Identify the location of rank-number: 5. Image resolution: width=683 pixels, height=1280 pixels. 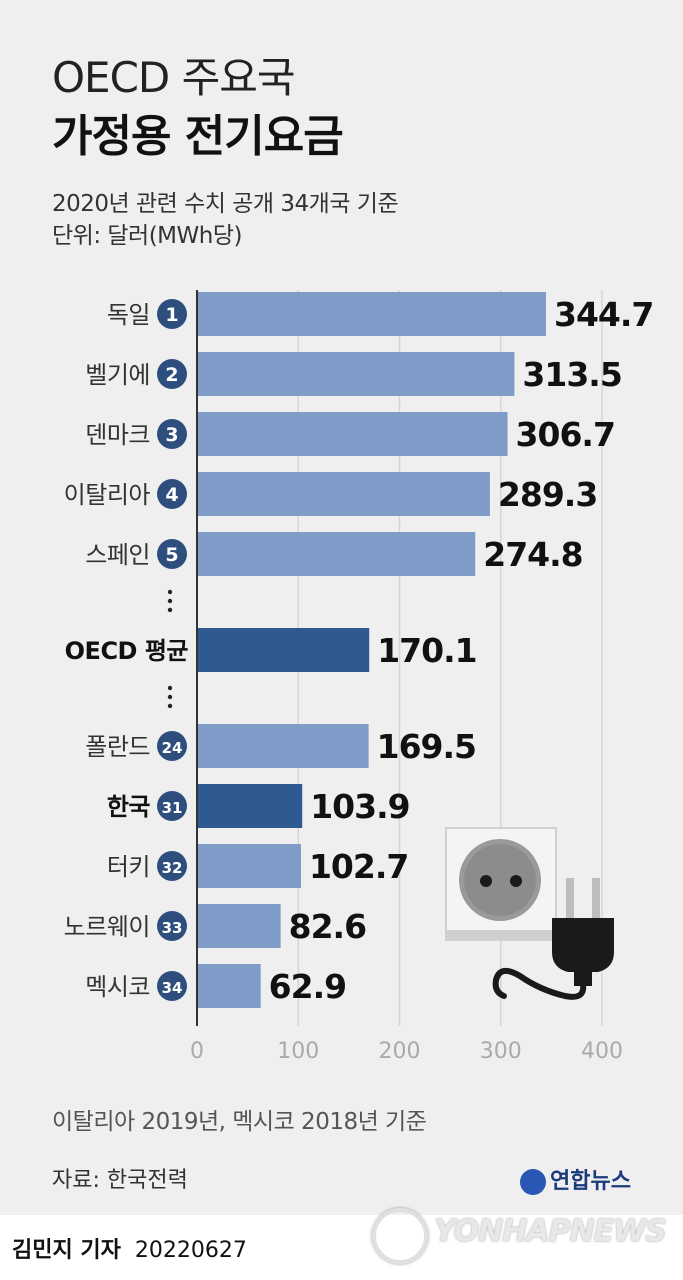
(171, 555).